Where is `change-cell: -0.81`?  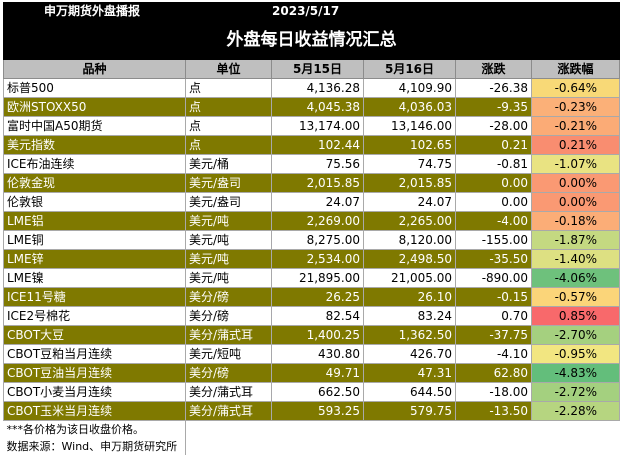 change-cell: -0.81 is located at coordinates (494, 164).